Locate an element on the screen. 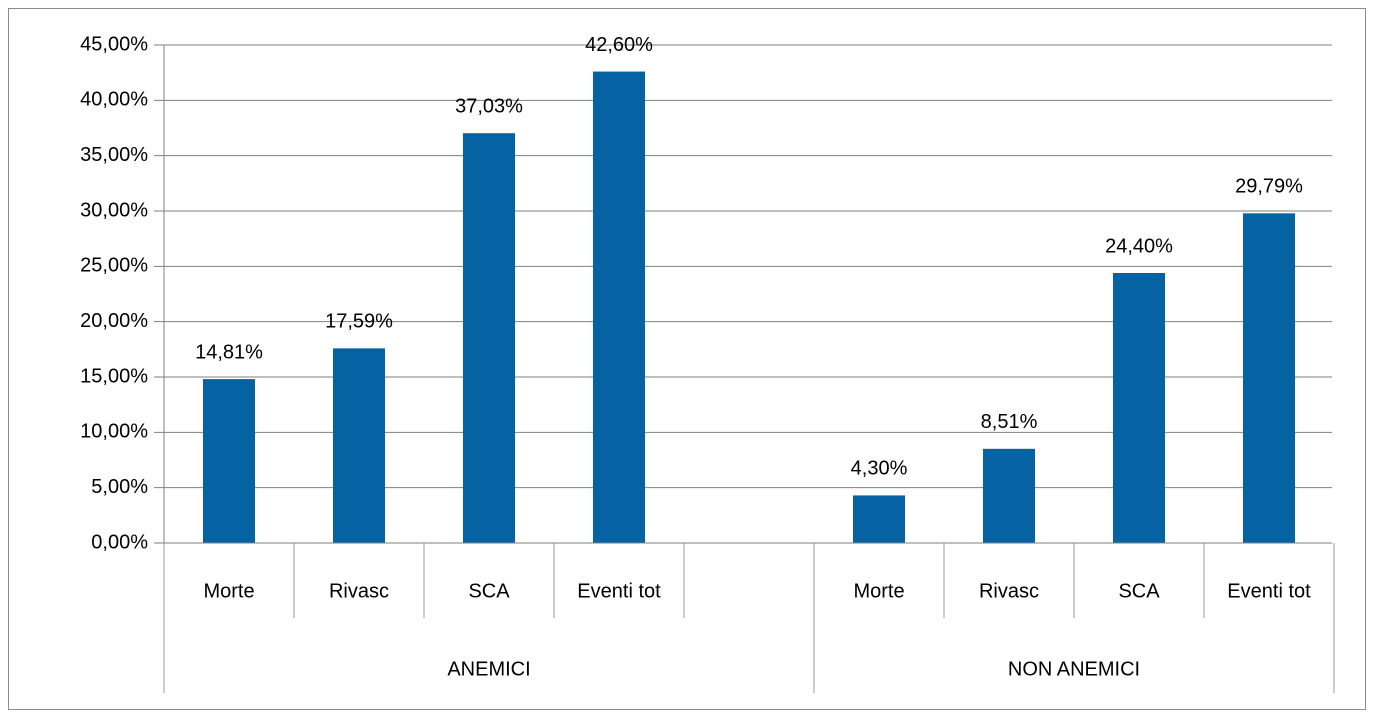 The height and width of the screenshot is (717, 1374). y-tick-label: 45,00% is located at coordinates (114, 44).